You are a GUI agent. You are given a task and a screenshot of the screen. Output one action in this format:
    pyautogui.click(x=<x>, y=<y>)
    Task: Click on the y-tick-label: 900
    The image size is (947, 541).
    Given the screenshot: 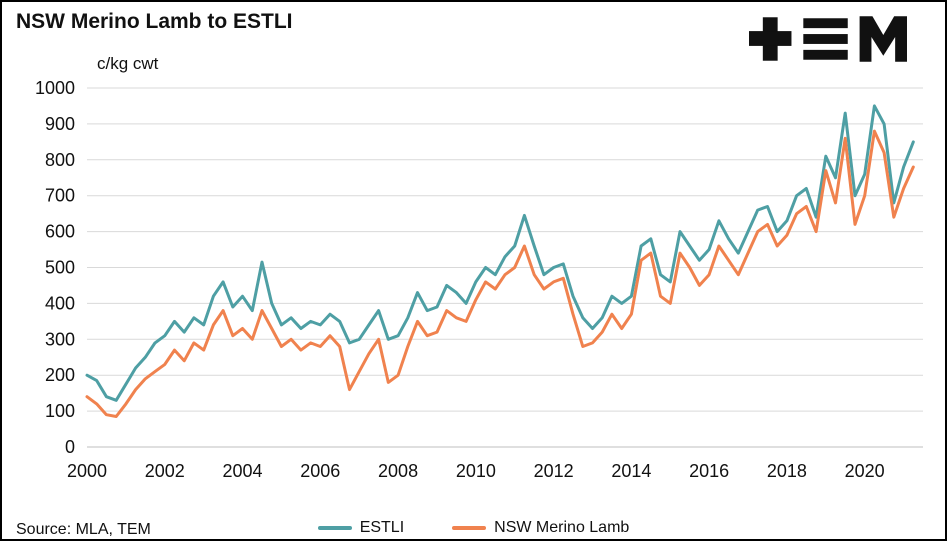 What is the action you would take?
    pyautogui.click(x=60, y=124)
    